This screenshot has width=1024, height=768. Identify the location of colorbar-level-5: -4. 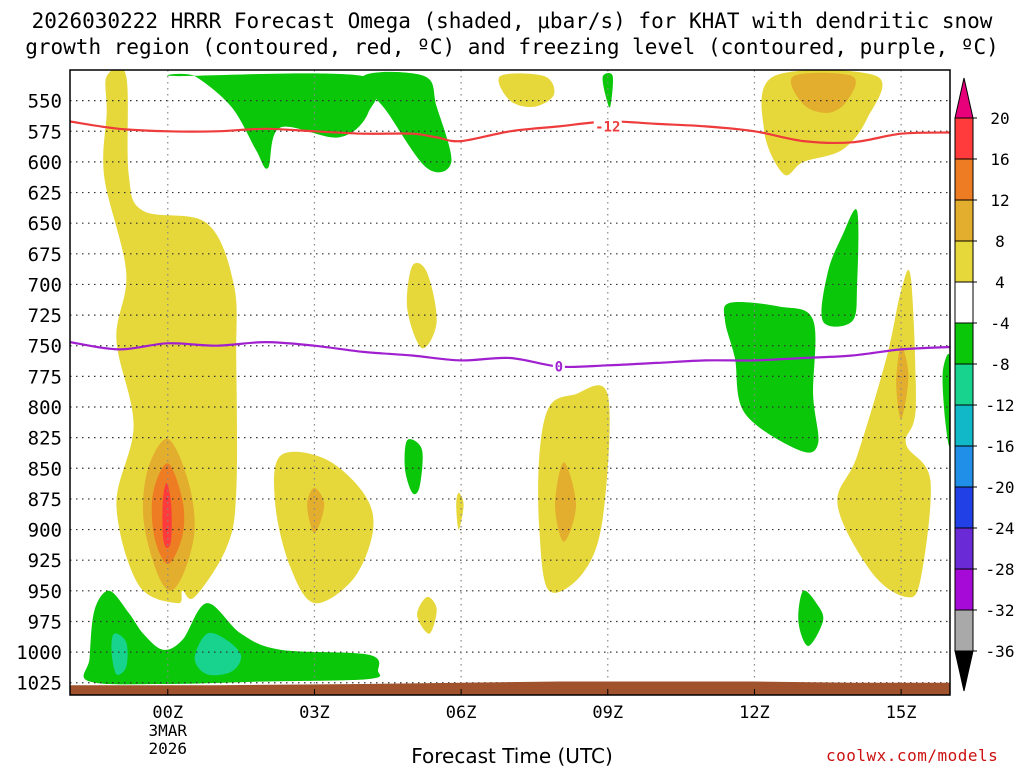
(999, 323).